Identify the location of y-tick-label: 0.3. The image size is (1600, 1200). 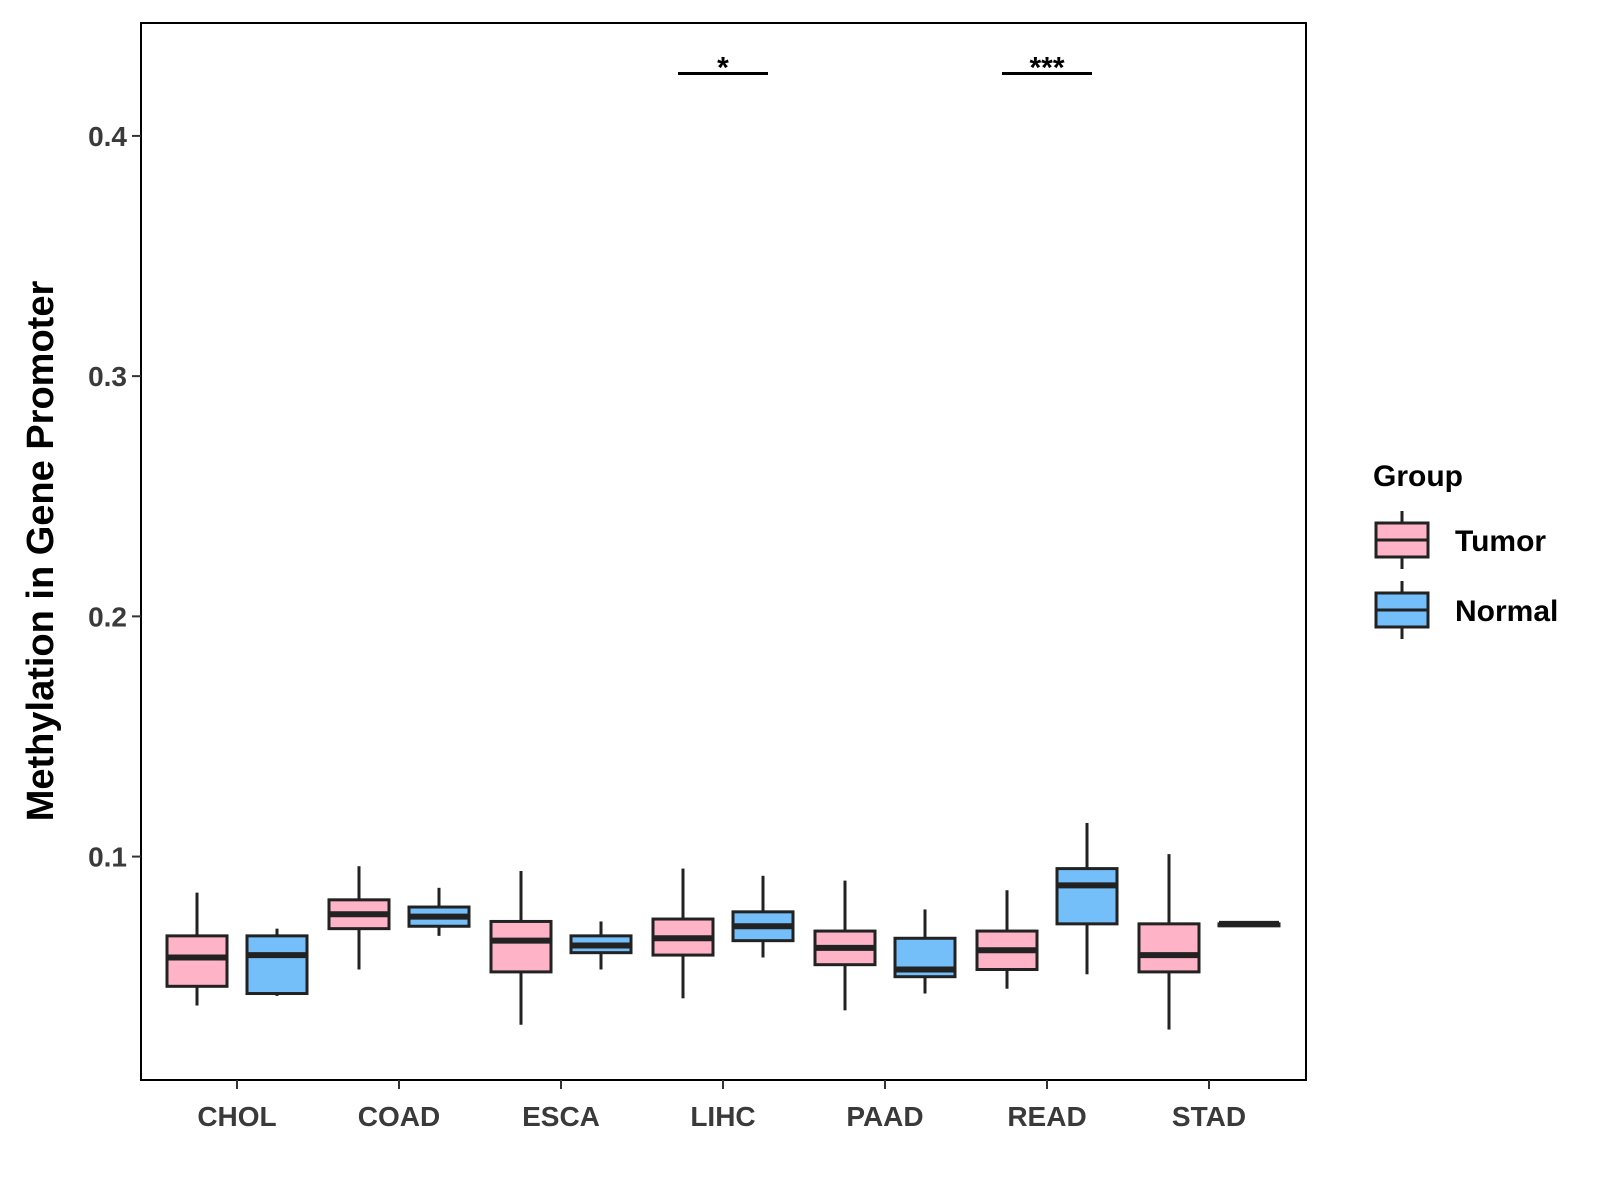
(107, 376).